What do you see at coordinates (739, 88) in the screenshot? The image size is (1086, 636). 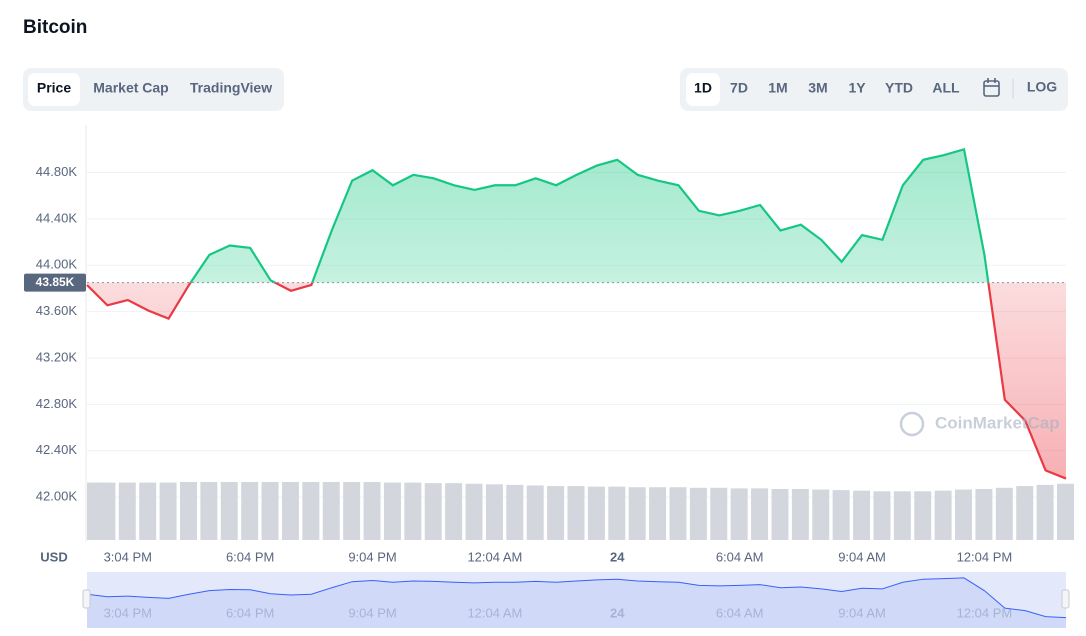 I see `range-button: 7D` at bounding box center [739, 88].